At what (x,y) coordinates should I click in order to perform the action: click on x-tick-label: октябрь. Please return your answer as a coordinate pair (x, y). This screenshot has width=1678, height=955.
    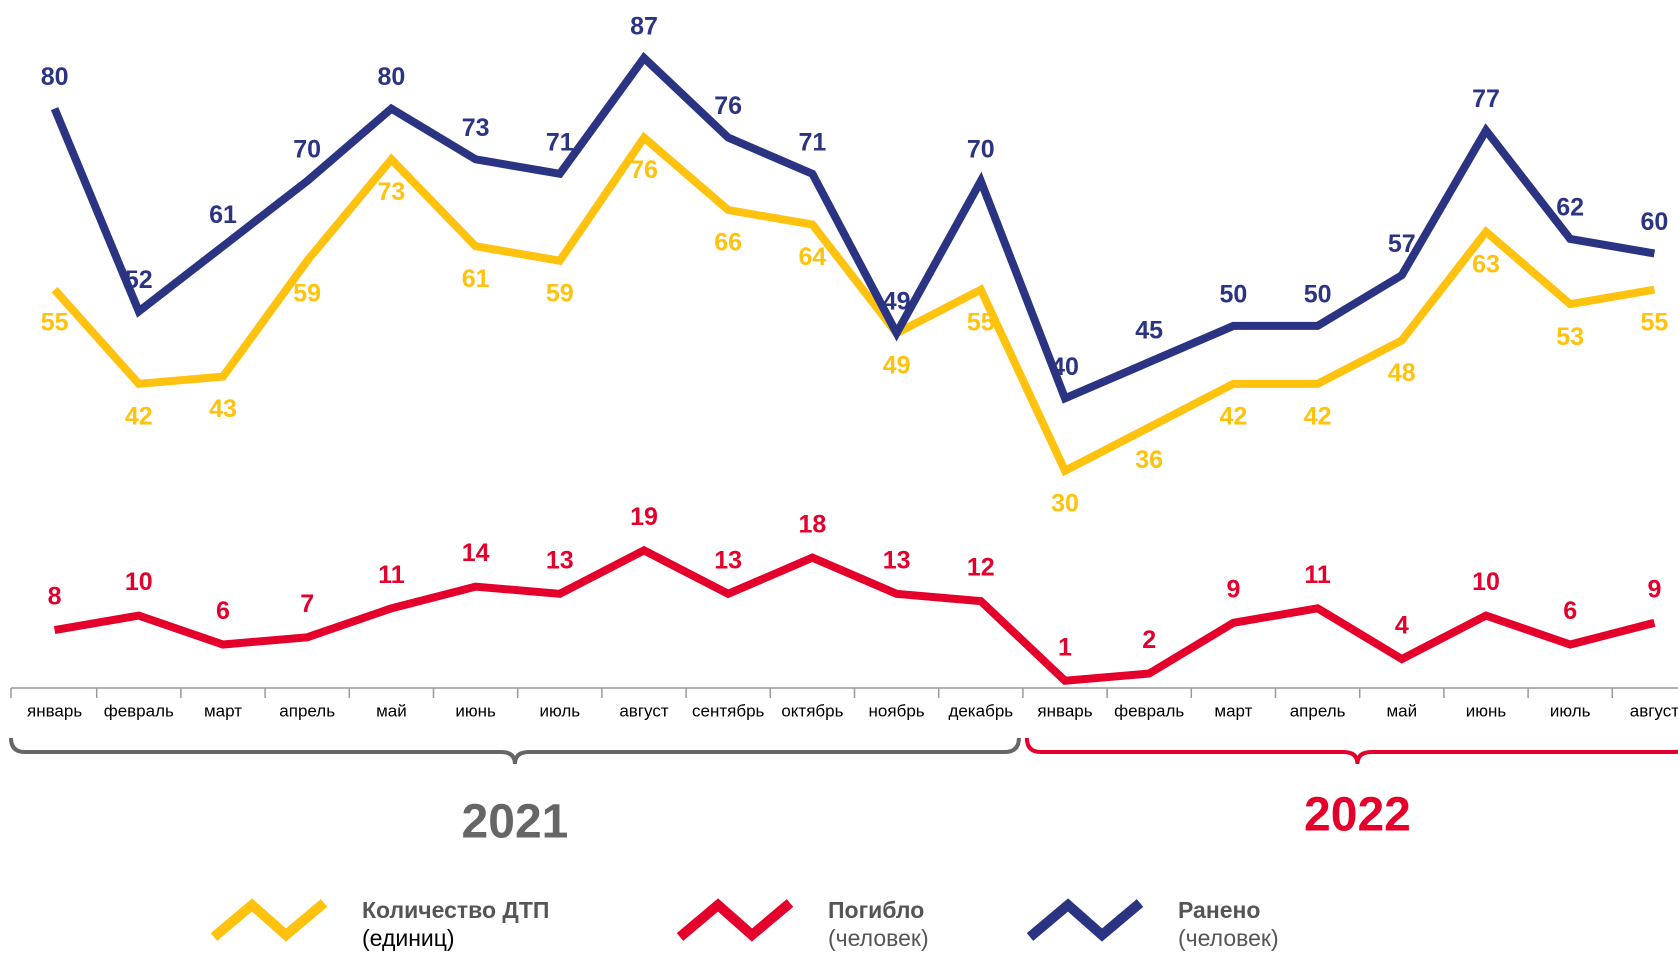
    Looking at the image, I should click on (812, 710).